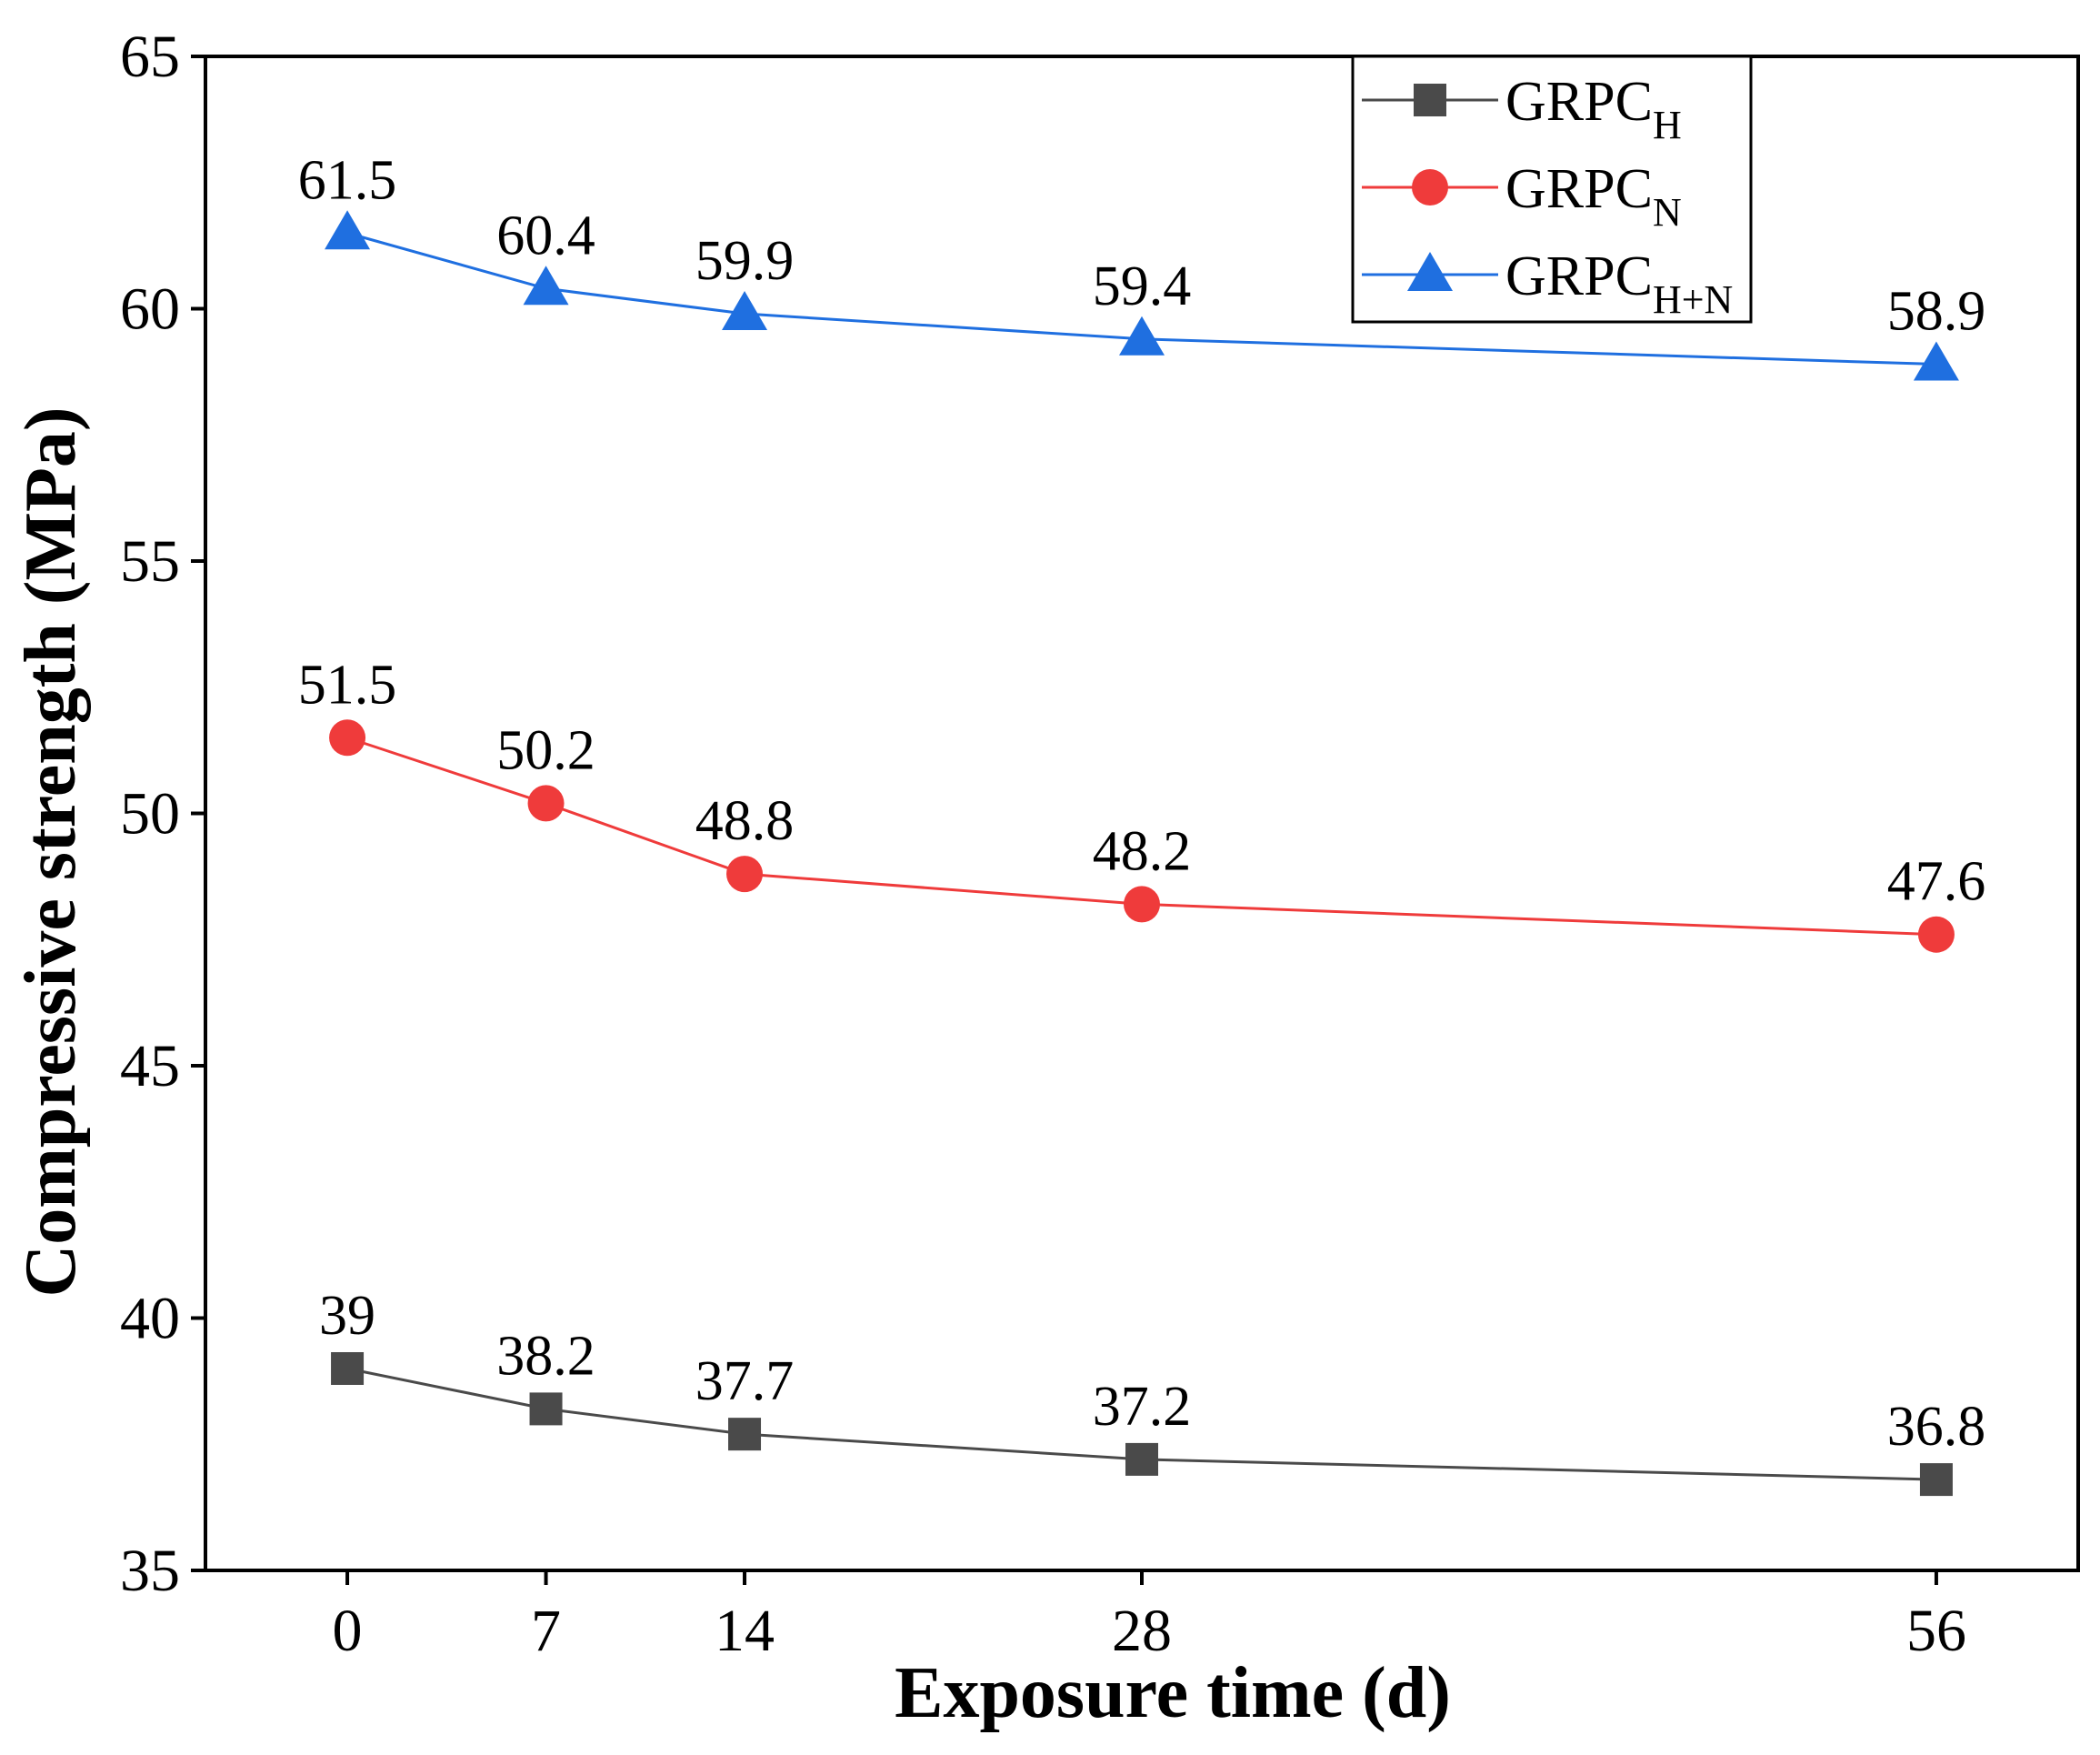 The image size is (2100, 1755). What do you see at coordinates (545, 236) in the screenshot?
I see `series-h-n-label-1: 60.4` at bounding box center [545, 236].